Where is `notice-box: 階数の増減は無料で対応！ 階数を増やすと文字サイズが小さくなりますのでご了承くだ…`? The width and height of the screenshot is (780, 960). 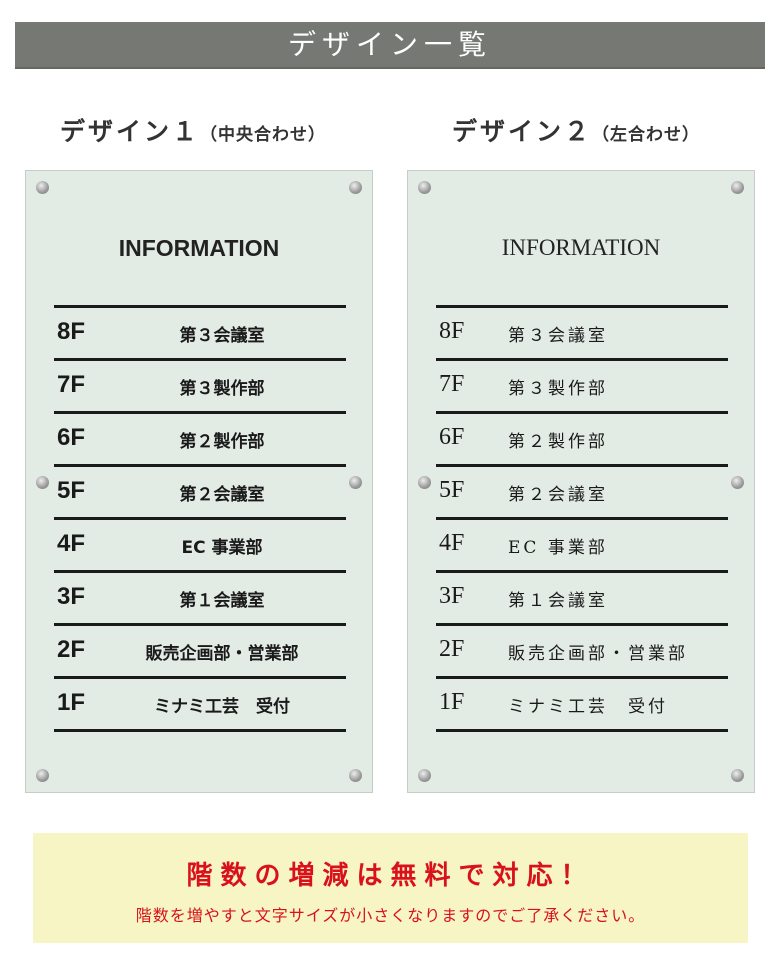 notice-box: 階数の増減は無料で対応！ 階数を増やすと文字サイズが小さくなりますのでご了承くだ… is located at coordinates (390, 888).